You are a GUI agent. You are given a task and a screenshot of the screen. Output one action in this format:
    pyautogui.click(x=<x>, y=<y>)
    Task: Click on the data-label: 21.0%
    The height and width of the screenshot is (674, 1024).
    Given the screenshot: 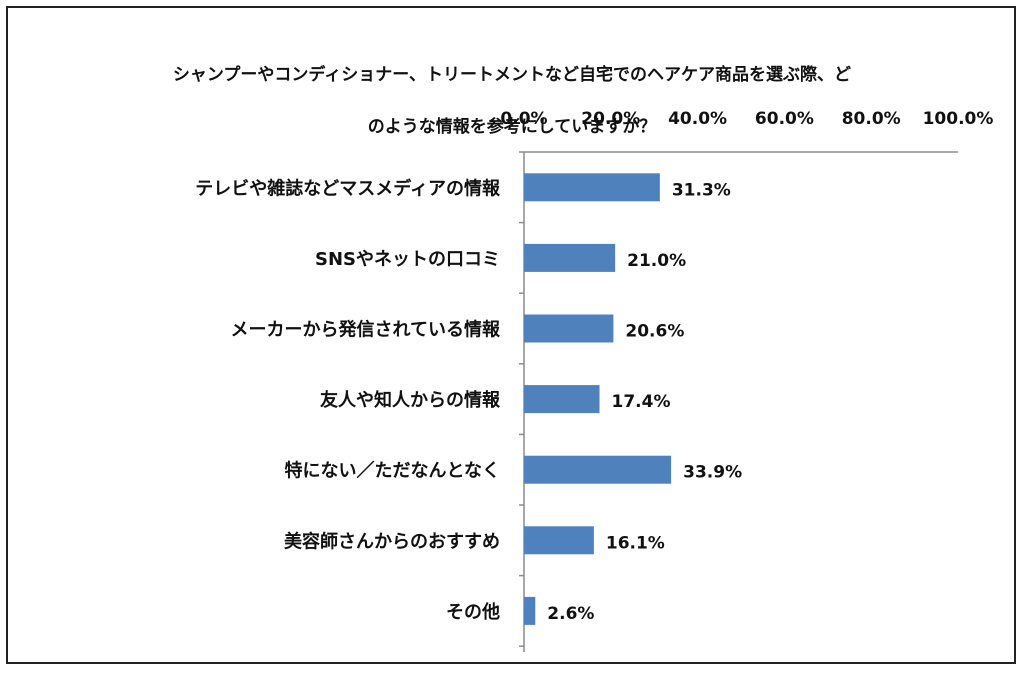 What is the action you would take?
    pyautogui.click(x=656, y=261)
    